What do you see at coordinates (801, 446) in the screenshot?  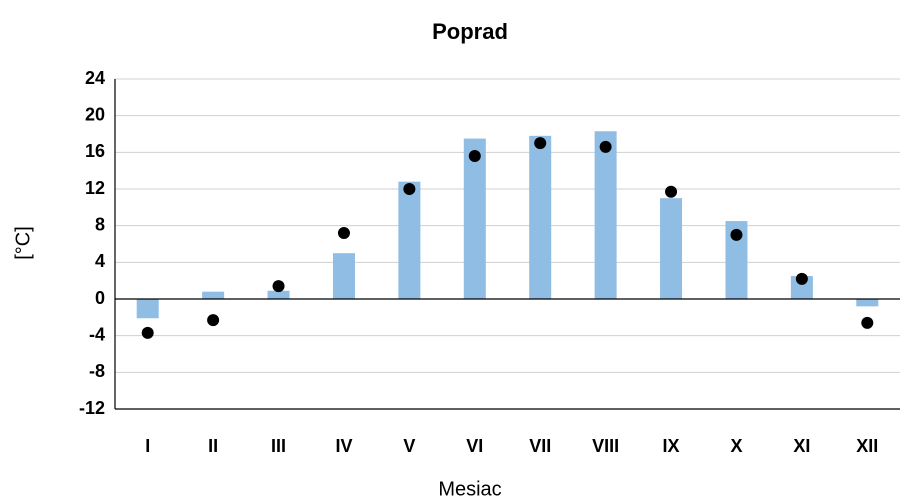 I see `x-tick-label: XI` at bounding box center [801, 446].